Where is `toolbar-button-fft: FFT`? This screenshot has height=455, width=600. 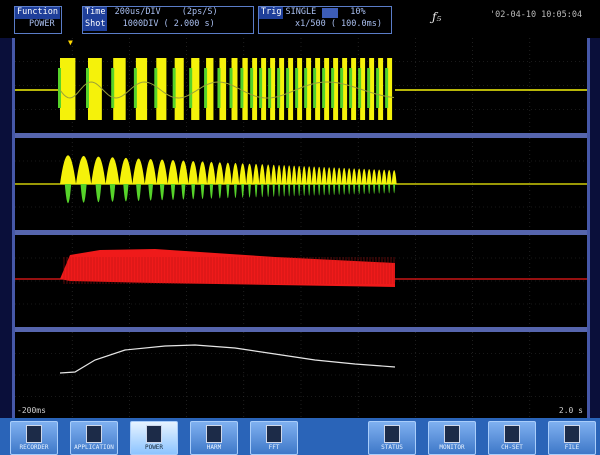 toolbar-button-fft: FFT is located at coordinates (274, 438).